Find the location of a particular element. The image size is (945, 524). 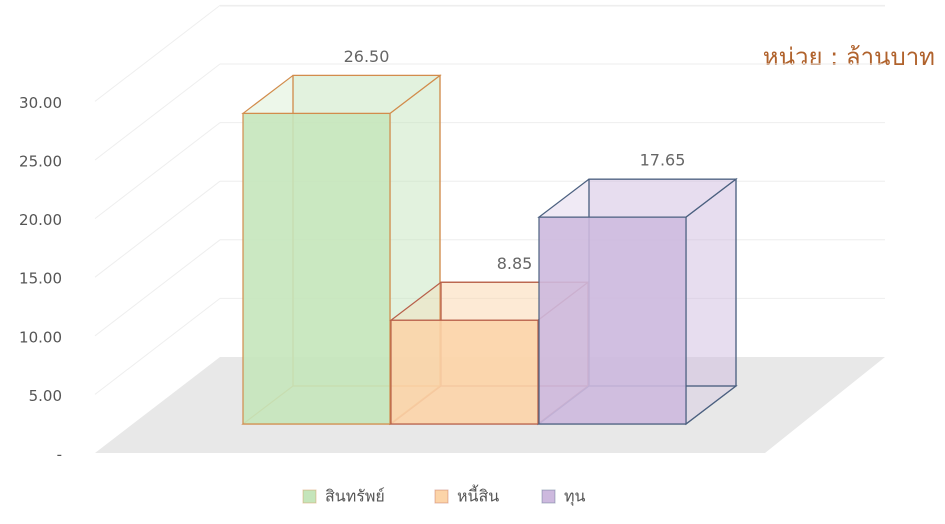

value-label: 26.50 is located at coordinates (367, 56).